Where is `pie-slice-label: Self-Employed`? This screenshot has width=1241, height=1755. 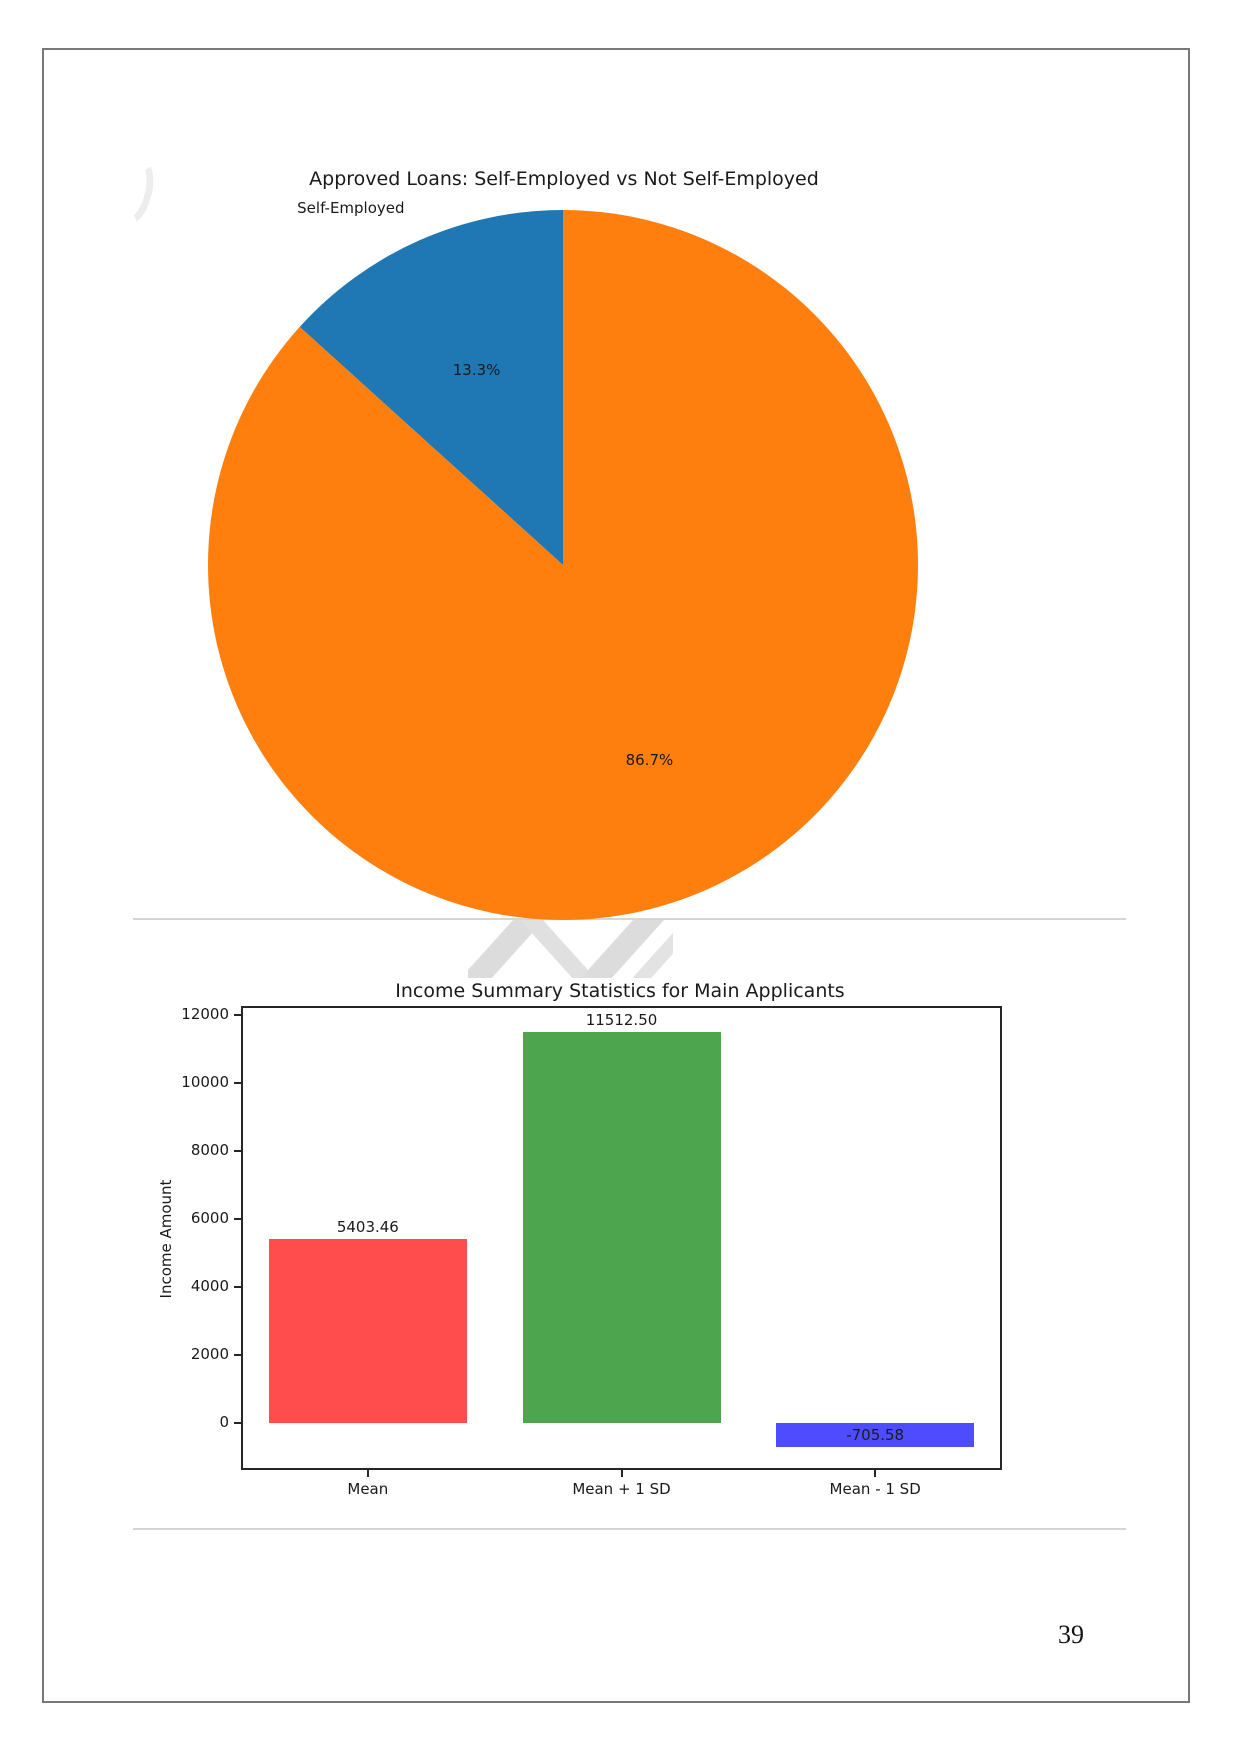
pie-slice-label: Self-Employed is located at coordinates (351, 208).